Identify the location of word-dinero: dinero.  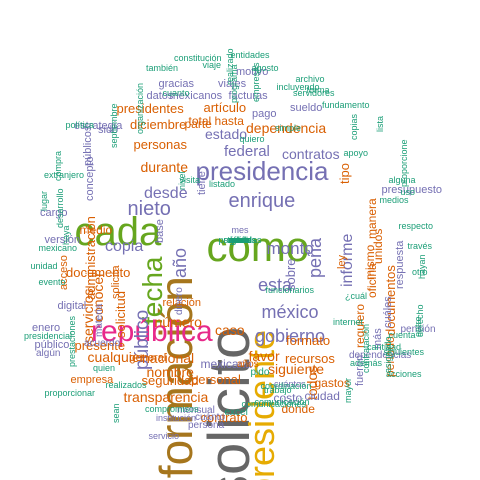
(179, 301).